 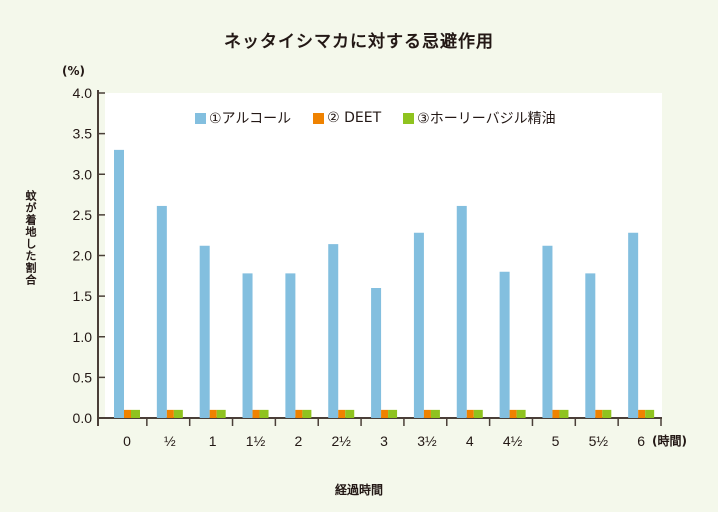 I want to click on x-tick-label: 0, so click(x=127, y=441).